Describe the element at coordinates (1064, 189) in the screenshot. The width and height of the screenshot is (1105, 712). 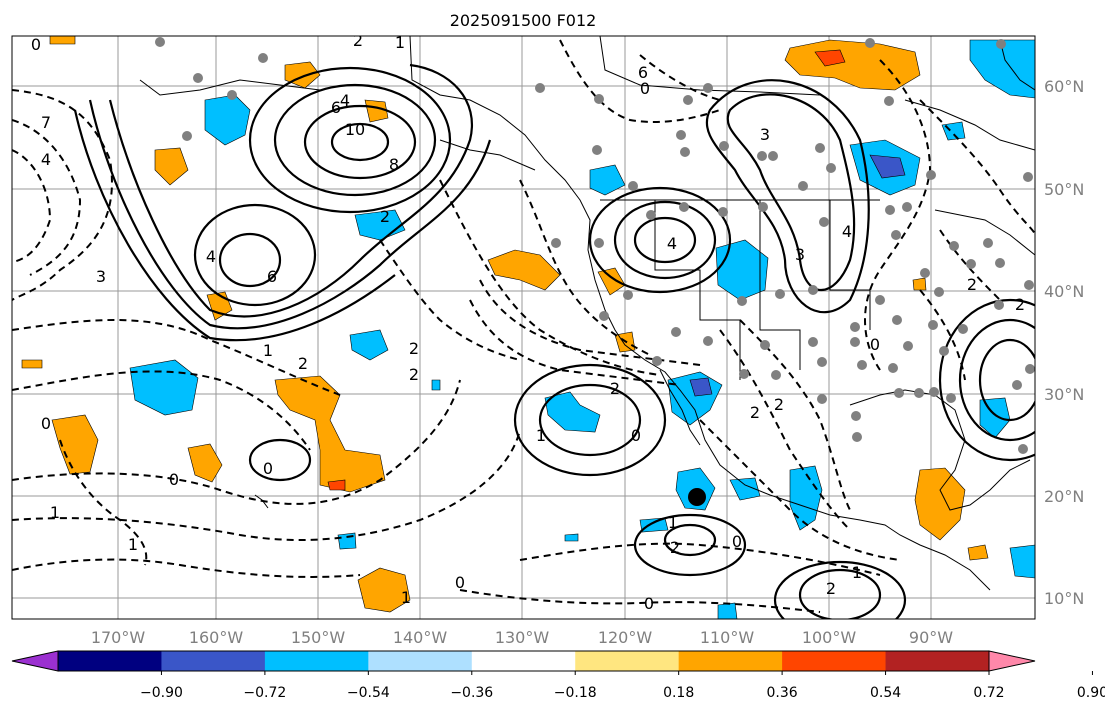
I see `lat-label: 50°N` at that location.